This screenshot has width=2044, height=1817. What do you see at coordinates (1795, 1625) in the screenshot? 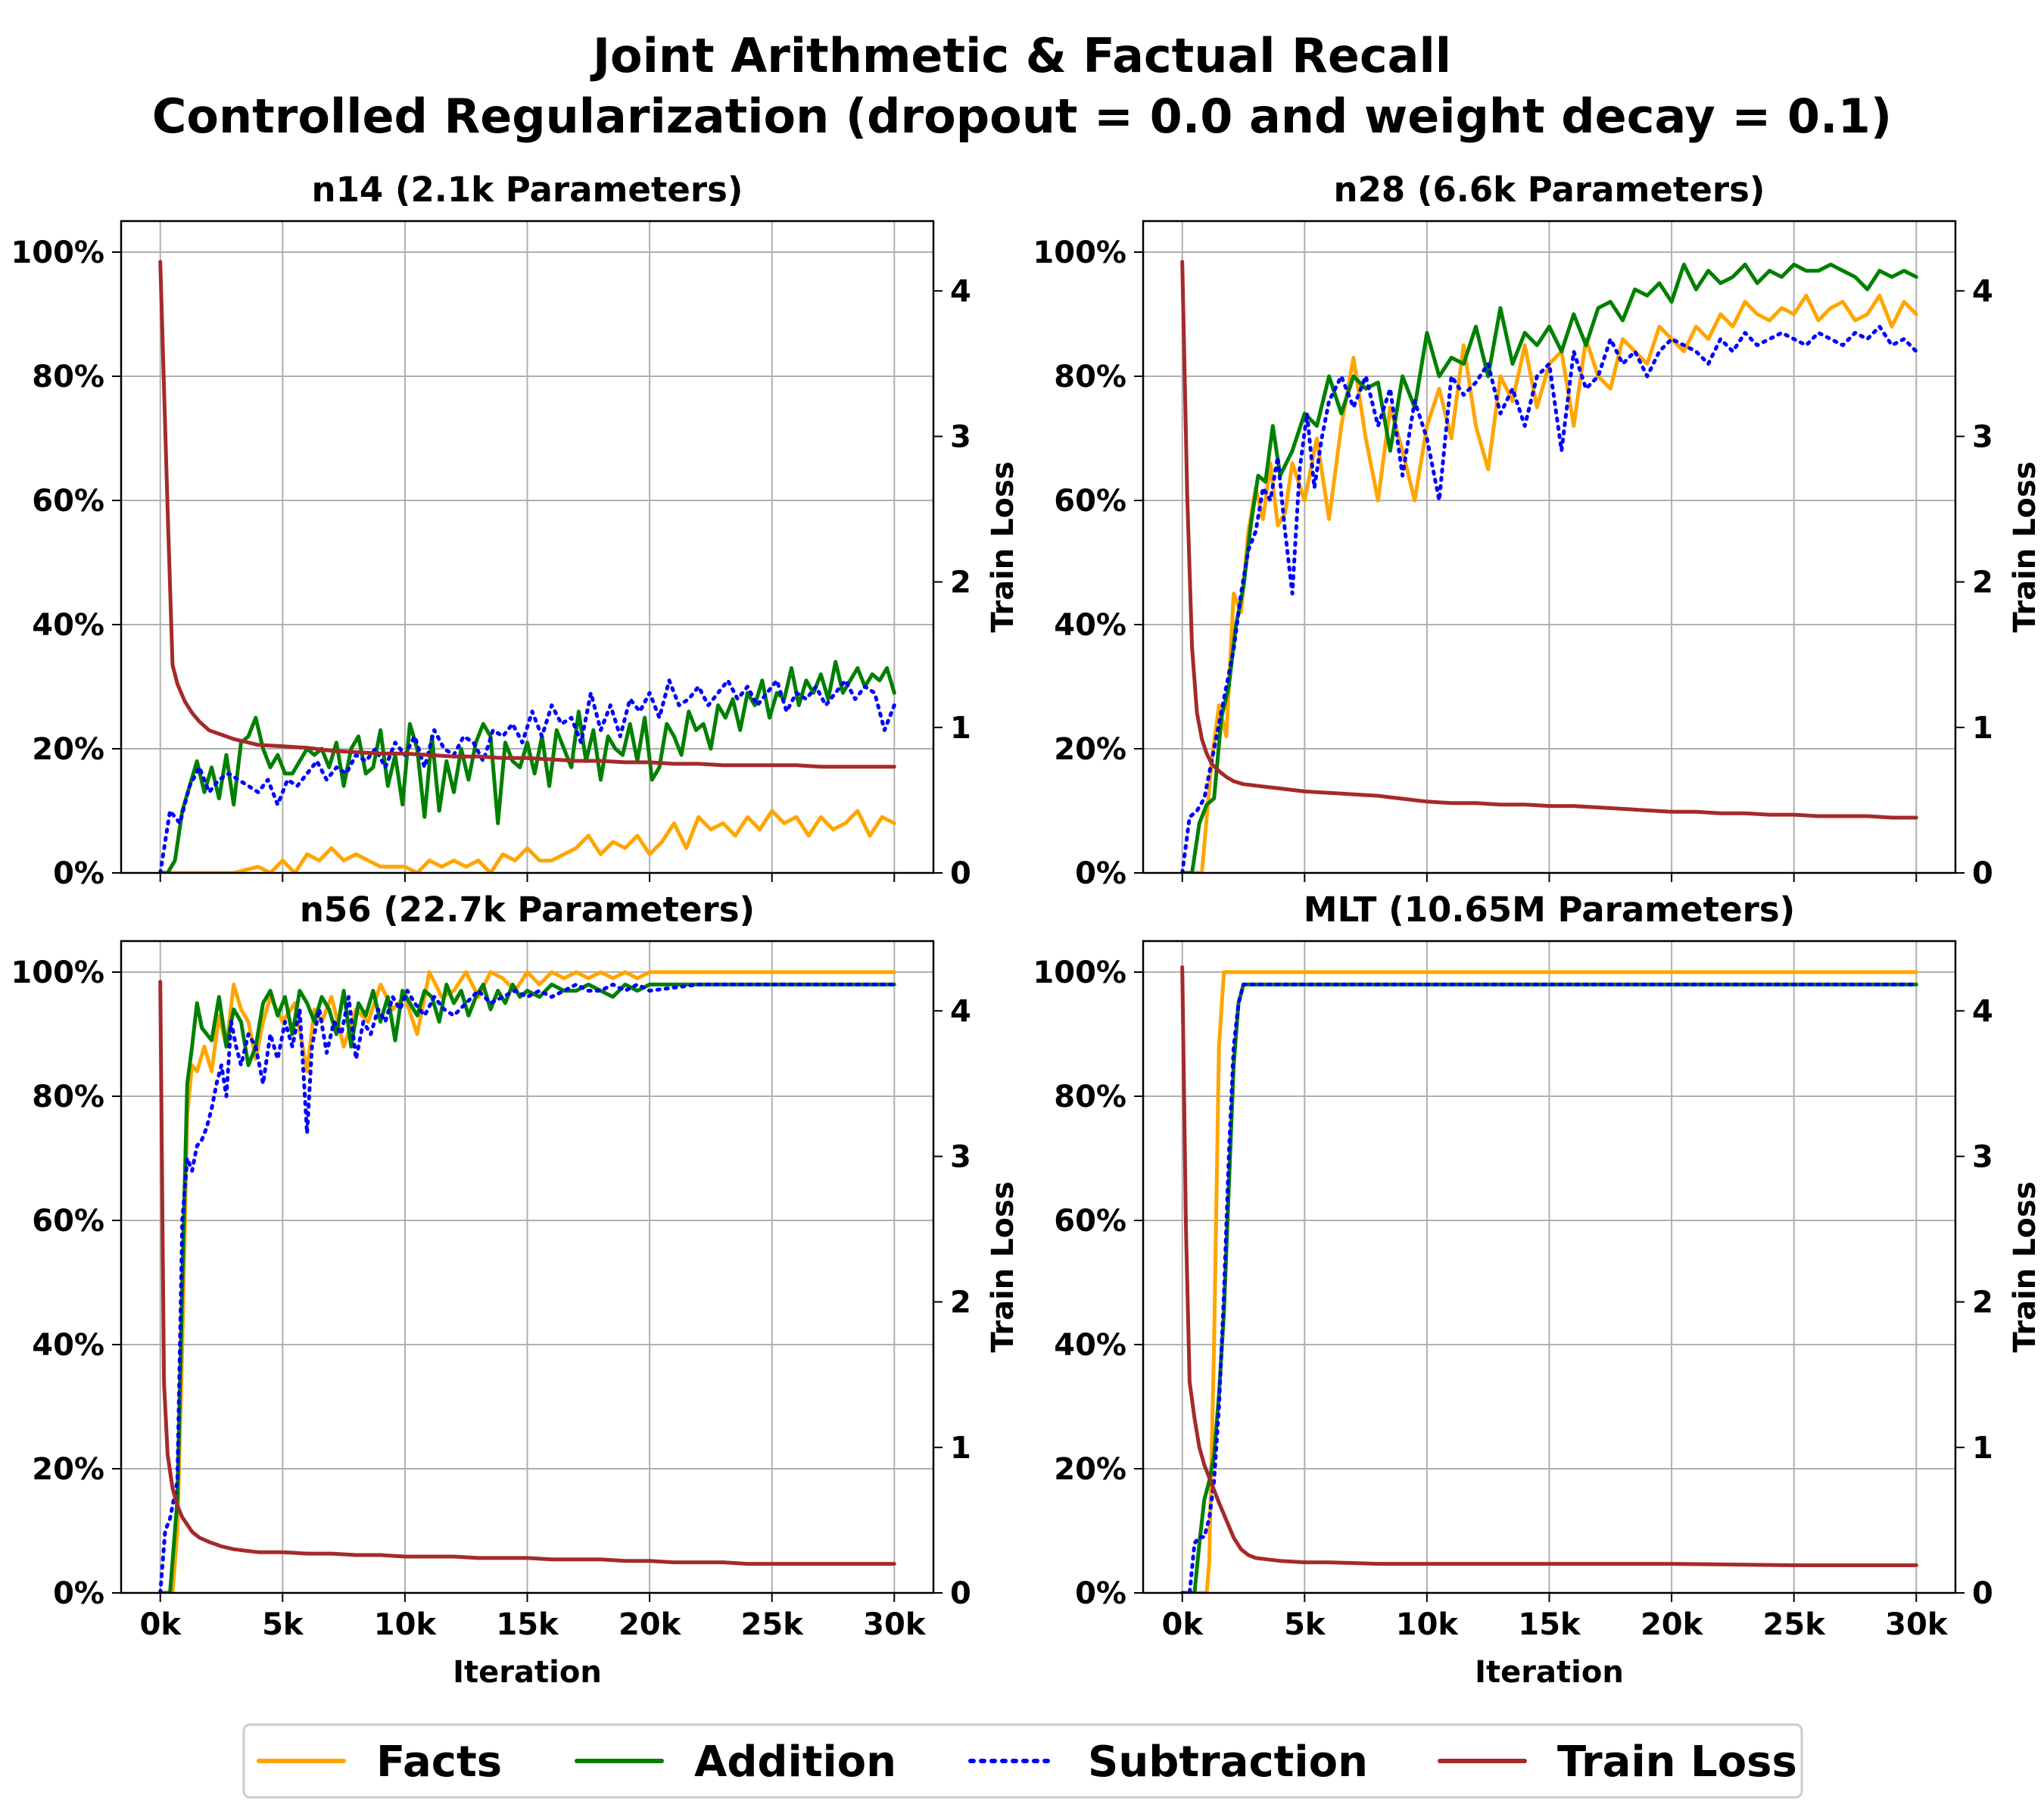
I see `x-tick-label: 25k` at bounding box center [1795, 1625].